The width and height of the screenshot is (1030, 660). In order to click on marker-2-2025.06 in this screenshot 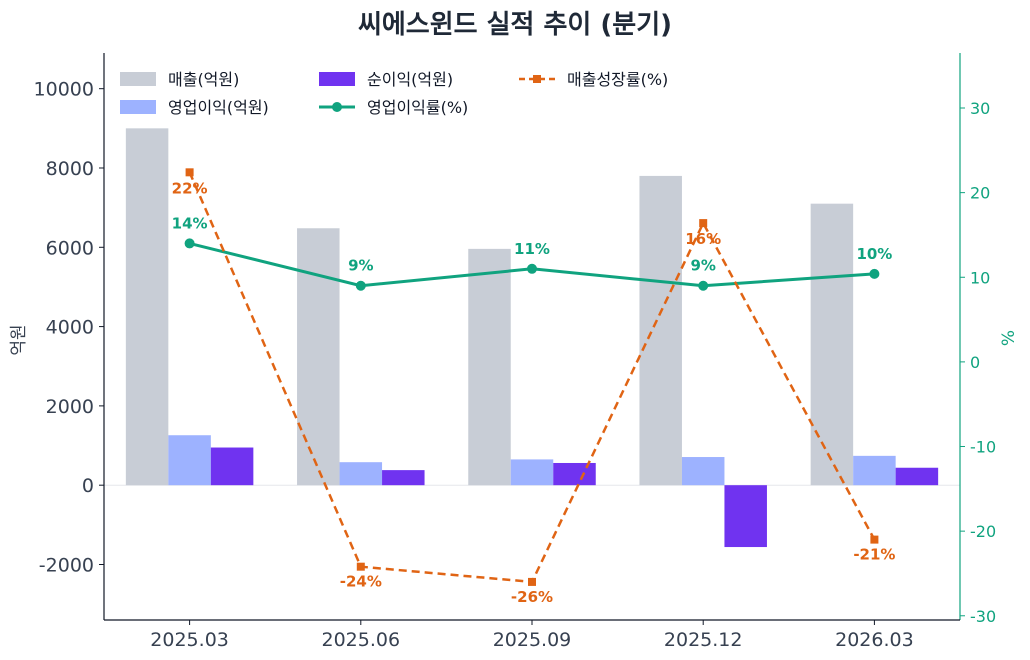, I will do `click(360, 566)`.